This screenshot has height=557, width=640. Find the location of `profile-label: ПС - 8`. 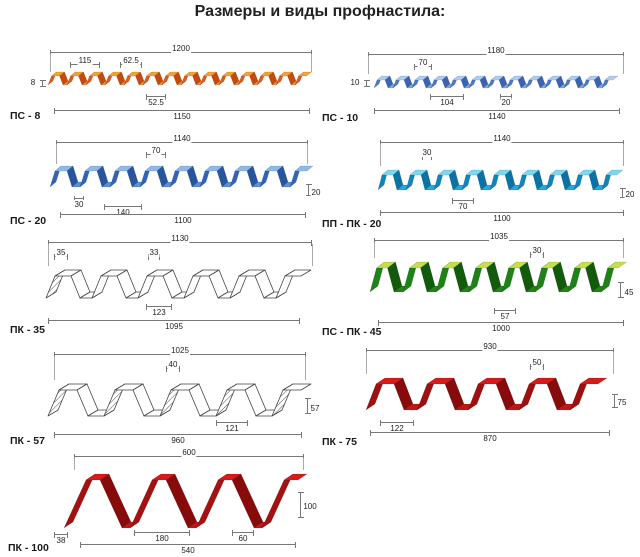

profile-label: ПС - 8 is located at coordinates (25, 116).